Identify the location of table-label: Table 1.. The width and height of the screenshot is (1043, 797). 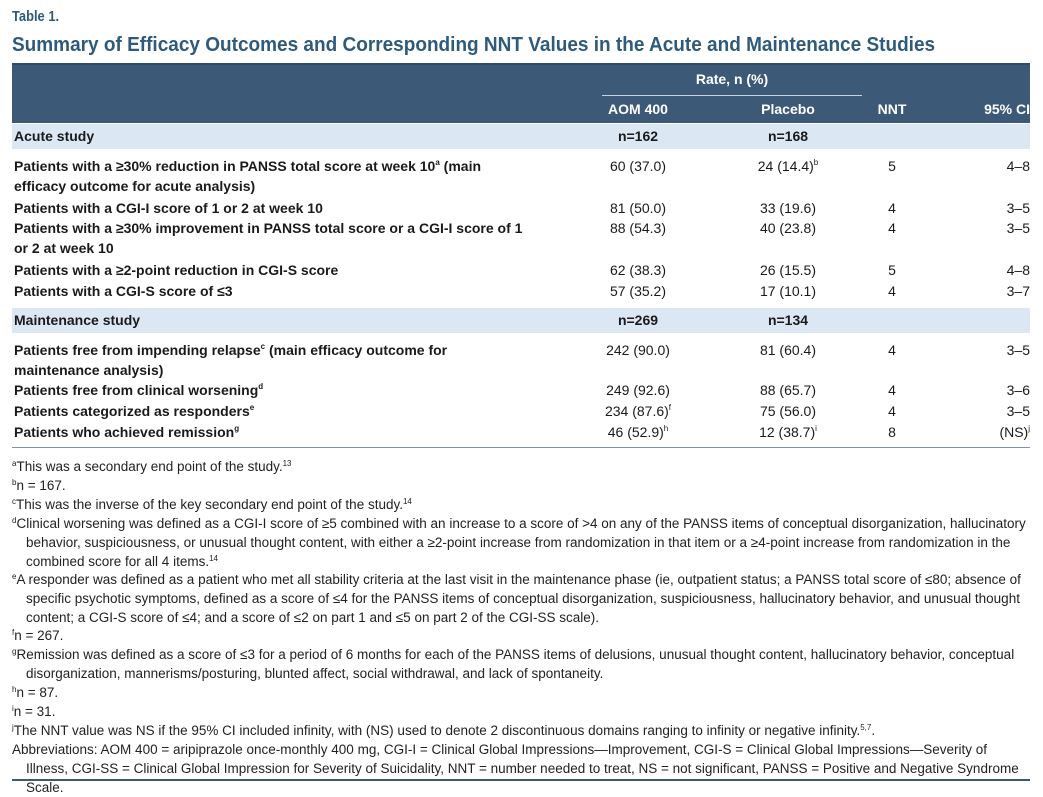
(36, 16).